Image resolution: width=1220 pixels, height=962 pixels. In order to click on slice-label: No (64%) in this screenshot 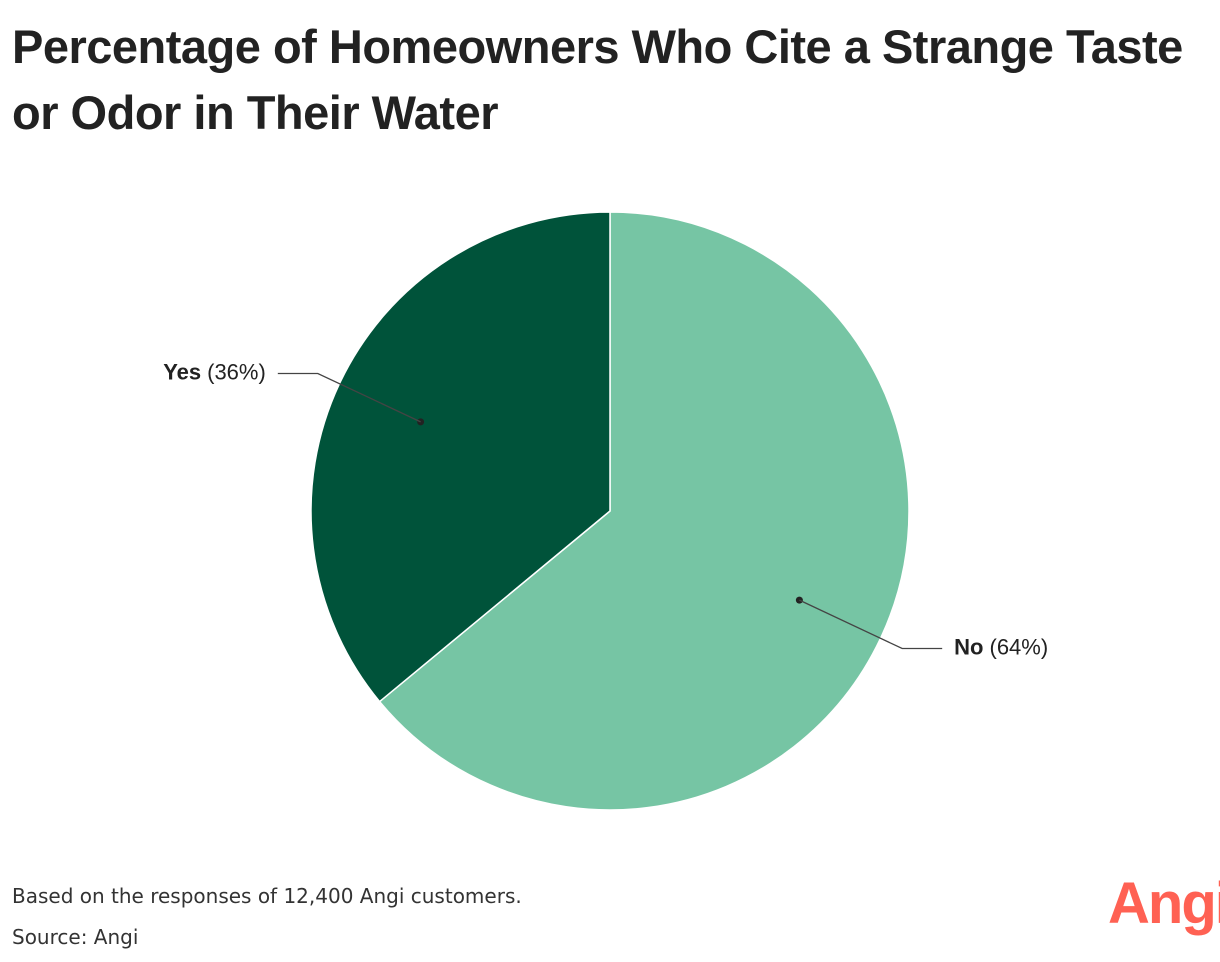, I will do `click(1001, 646)`.